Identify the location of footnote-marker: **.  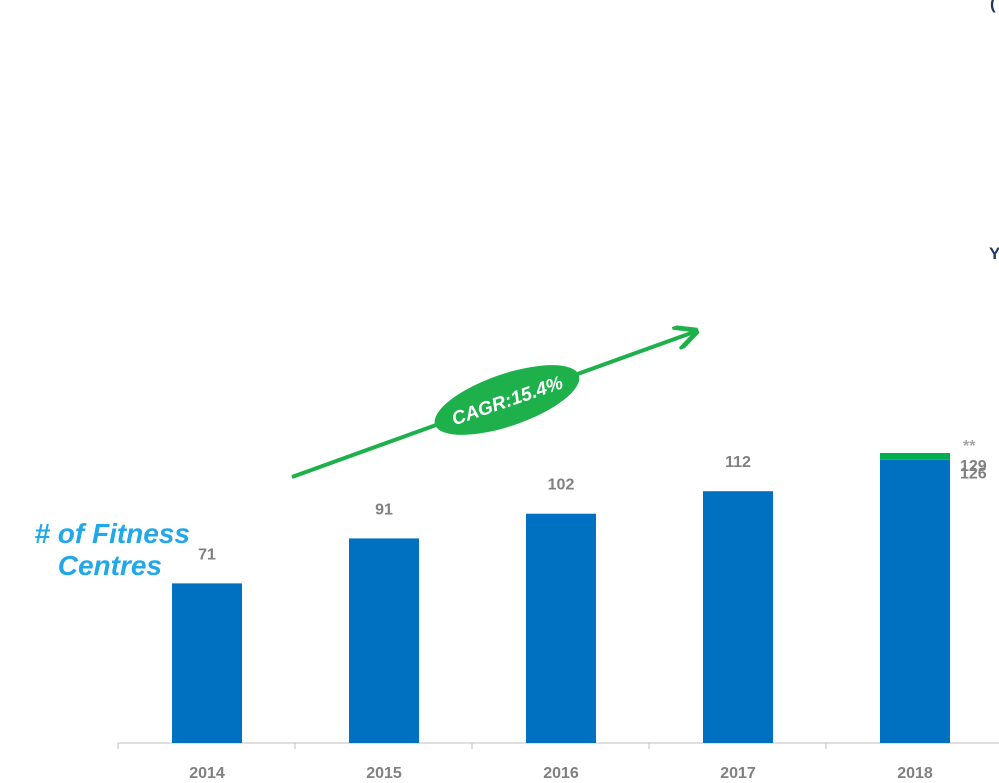
(969, 446).